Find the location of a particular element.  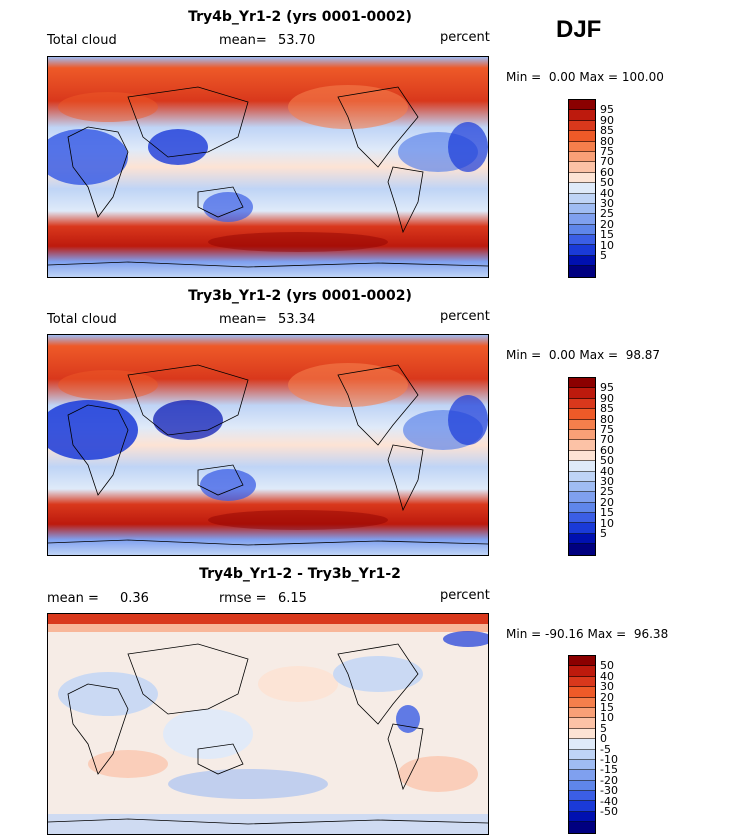

panel2-minmax: Min = 0.00 Max = 98.87 is located at coordinates (583, 355).